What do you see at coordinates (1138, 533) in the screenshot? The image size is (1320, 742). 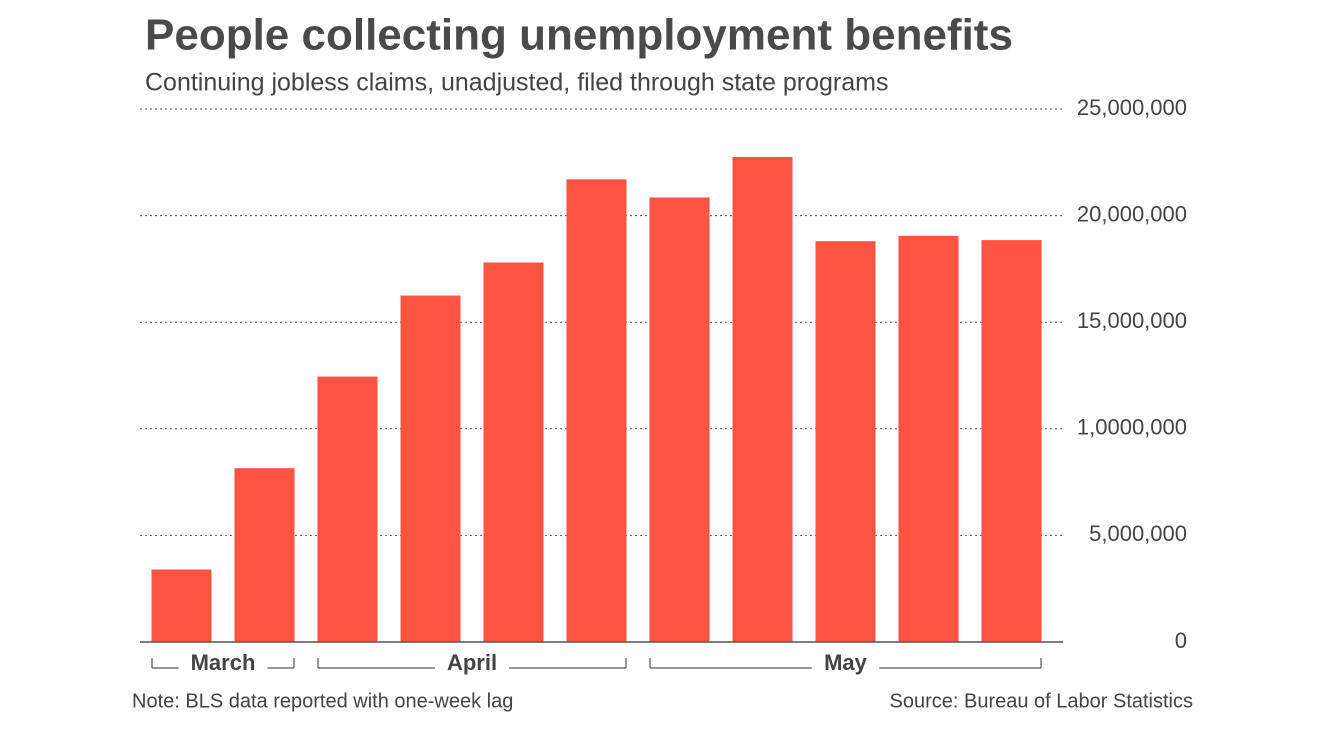 I see `y-tick-label: 5,000,000` at bounding box center [1138, 533].